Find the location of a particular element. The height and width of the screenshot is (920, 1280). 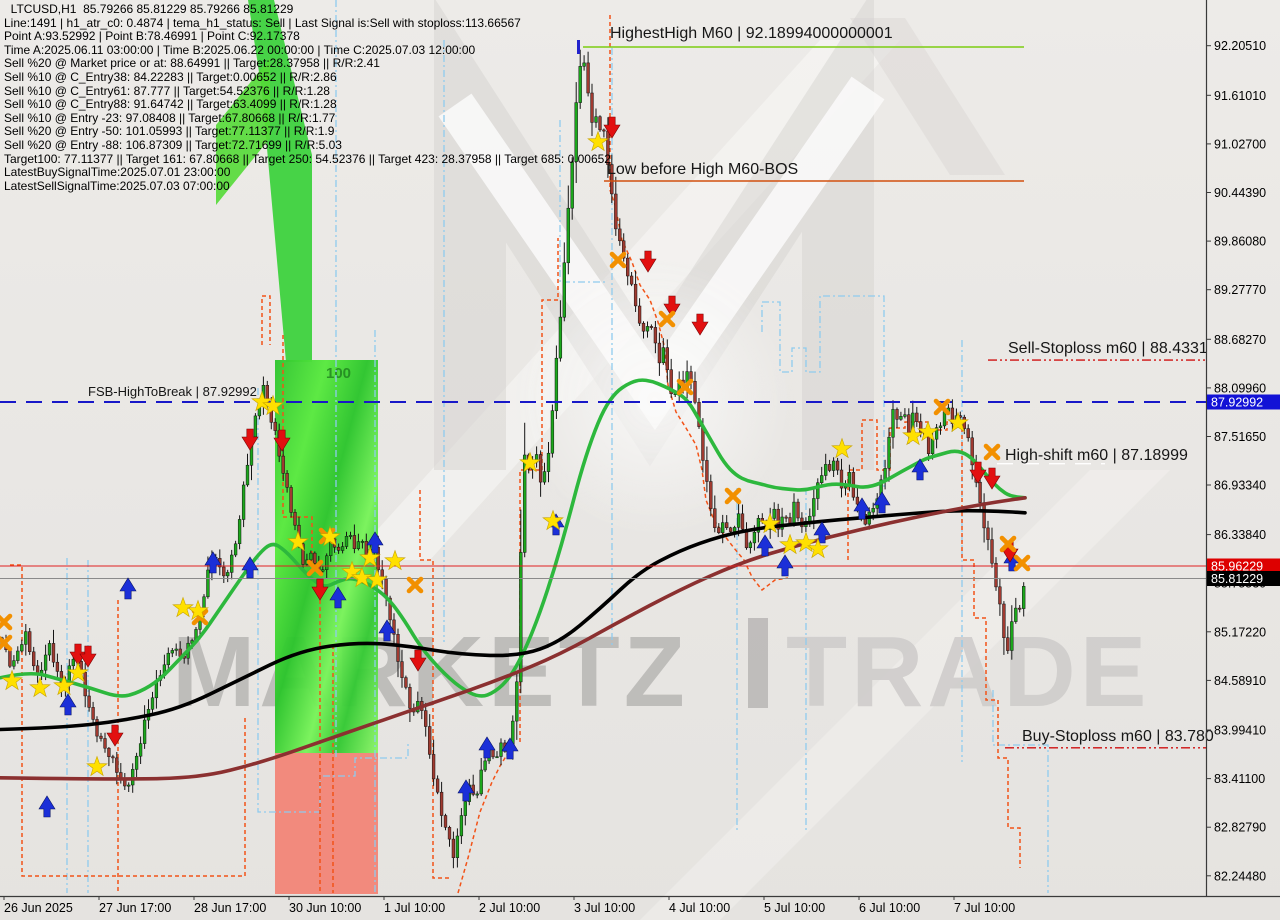

time-tick-label: 26 Jun 2025 is located at coordinates (38, 908).